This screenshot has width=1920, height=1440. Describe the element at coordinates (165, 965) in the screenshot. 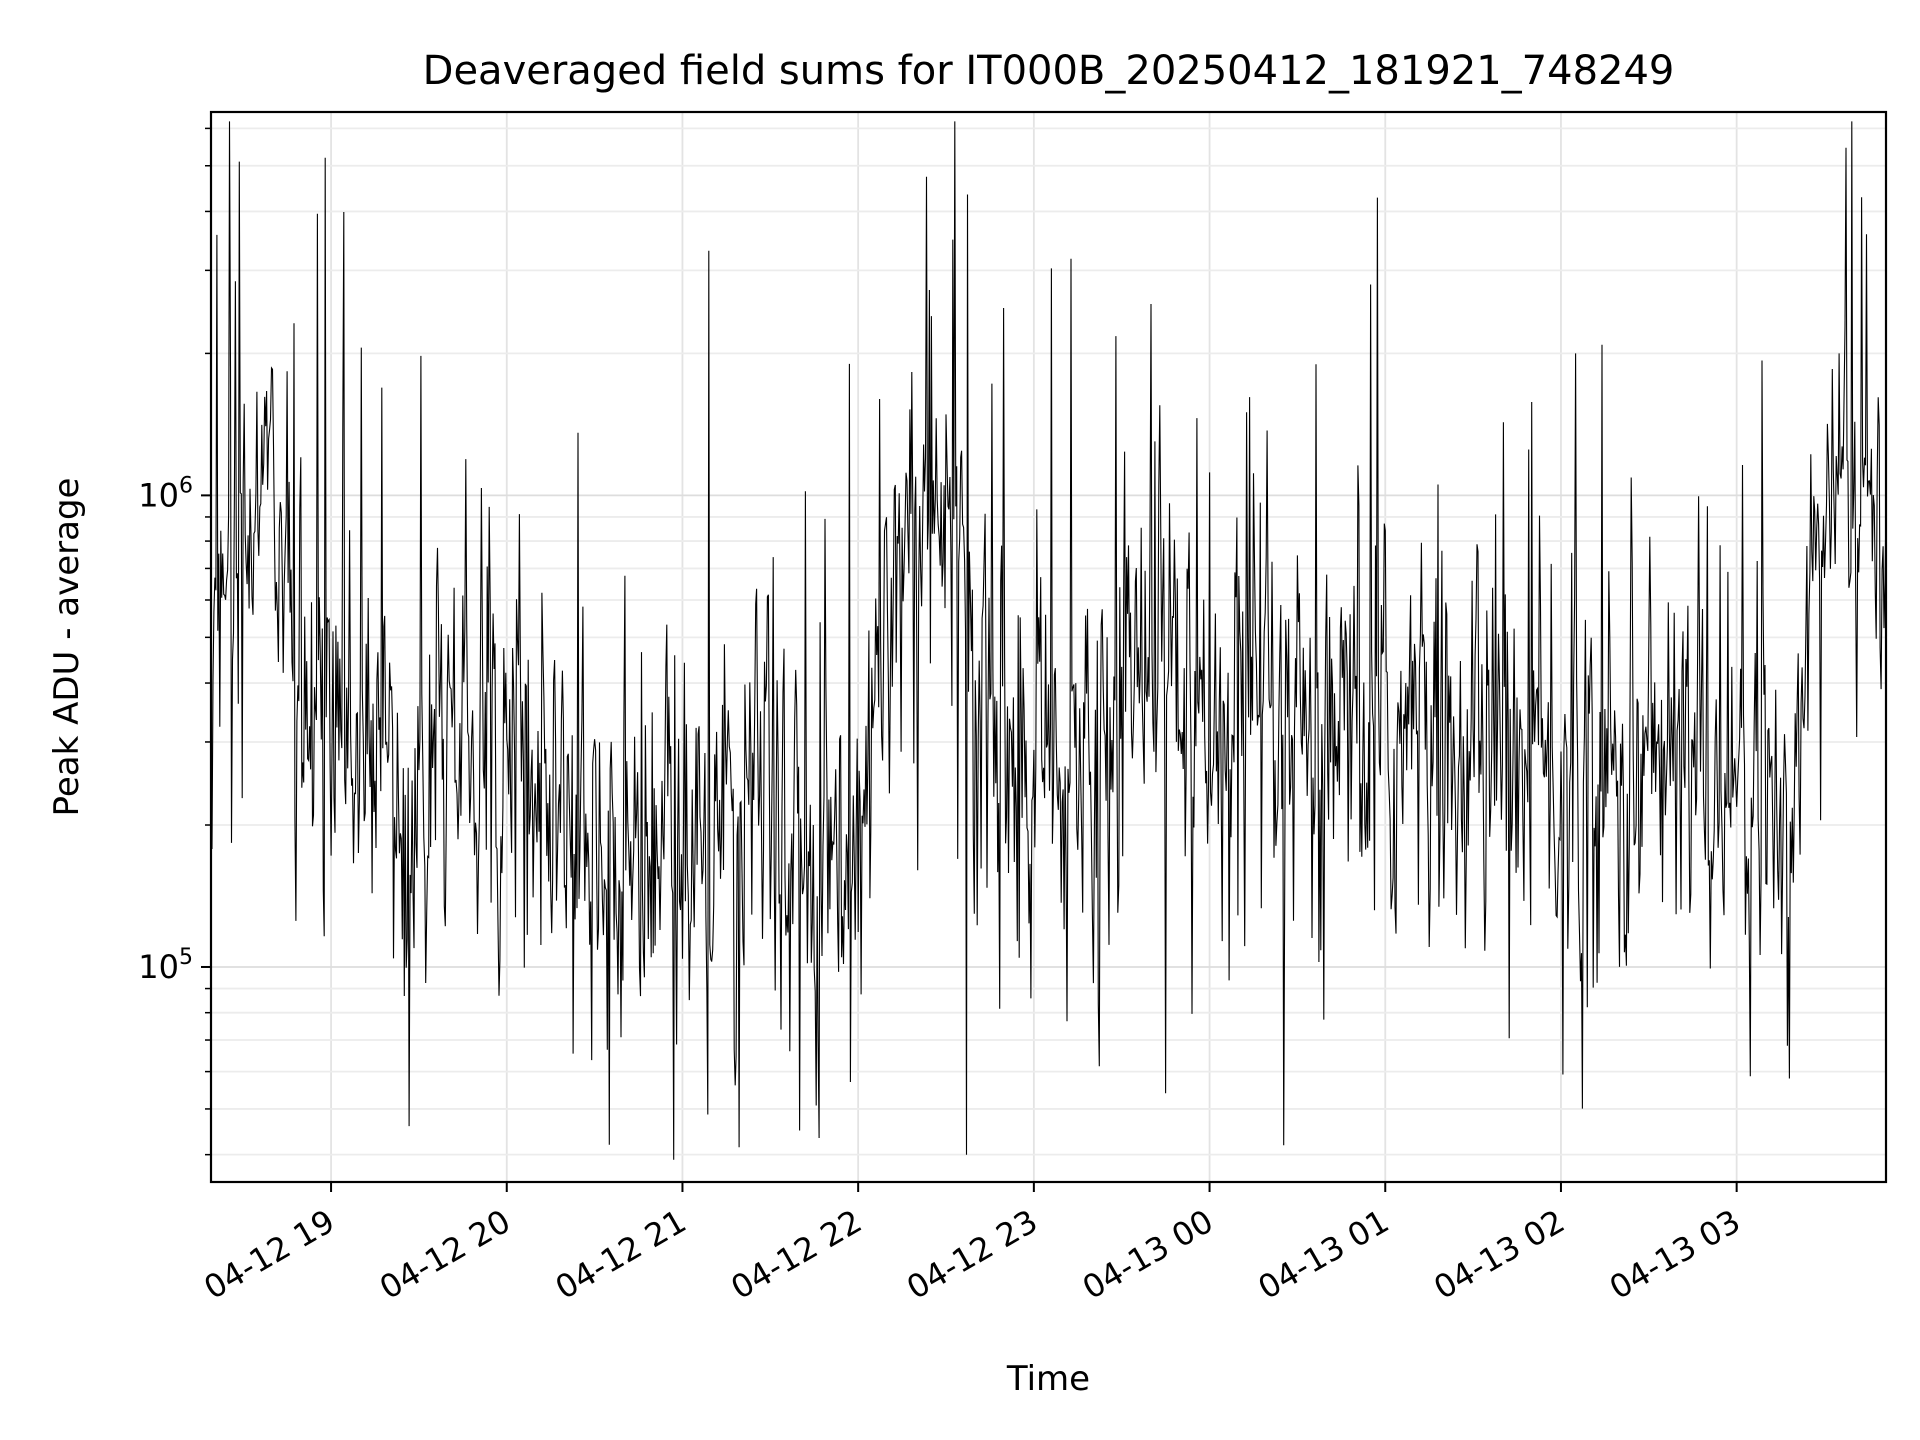

I see `y-tick-label: 105` at that location.